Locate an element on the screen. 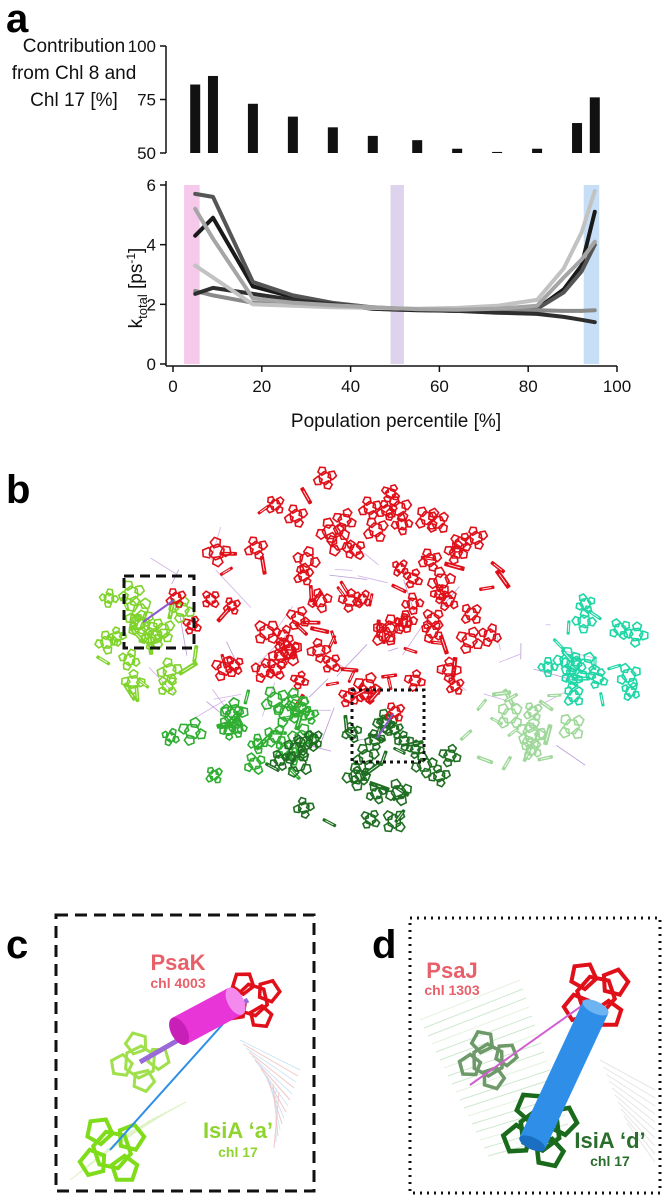  bar-axes: 50 75 100 is located at coordinates (147, 100).